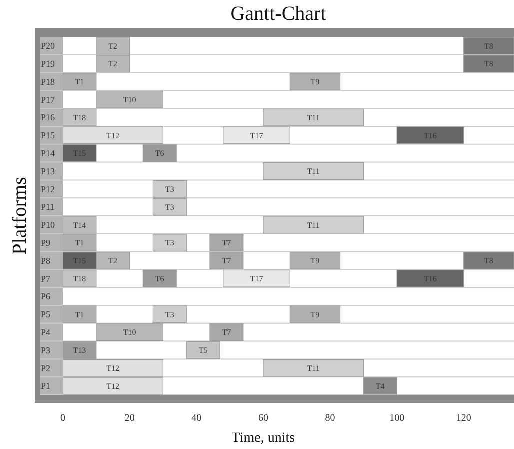 This screenshot has width=514, height=449. Describe the element at coordinates (313, 171) in the screenshot. I see `series-label: T11` at that location.